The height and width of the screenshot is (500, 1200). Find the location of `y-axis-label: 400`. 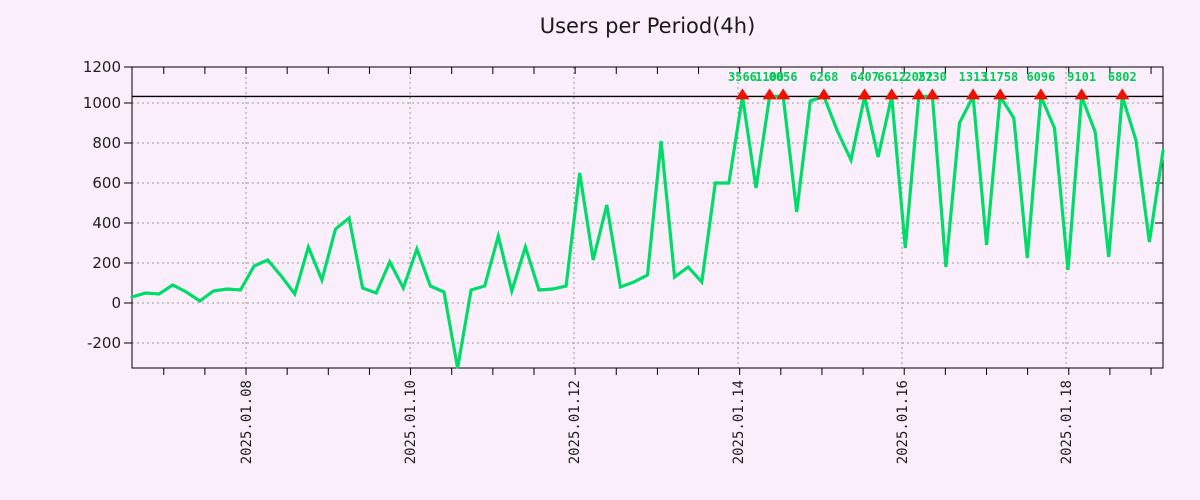

y-axis-label: 400 is located at coordinates (106, 223).